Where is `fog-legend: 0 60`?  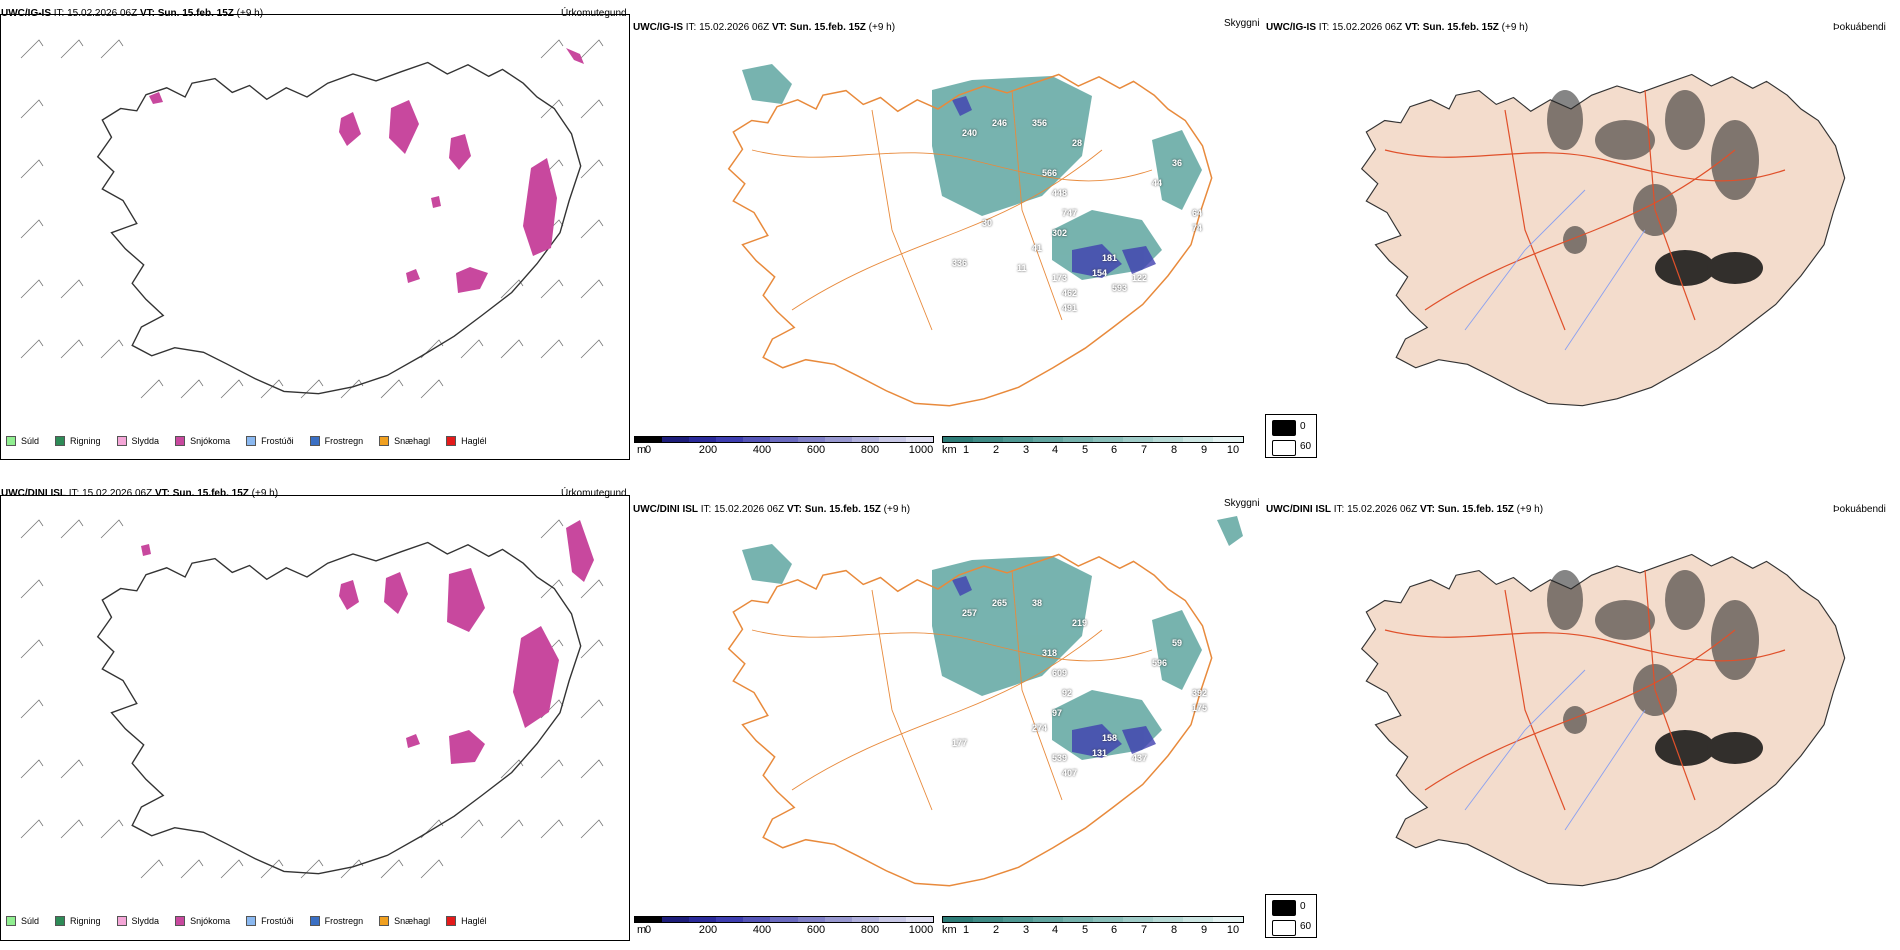 fog-legend: 0 60 is located at coordinates (1291, 916).